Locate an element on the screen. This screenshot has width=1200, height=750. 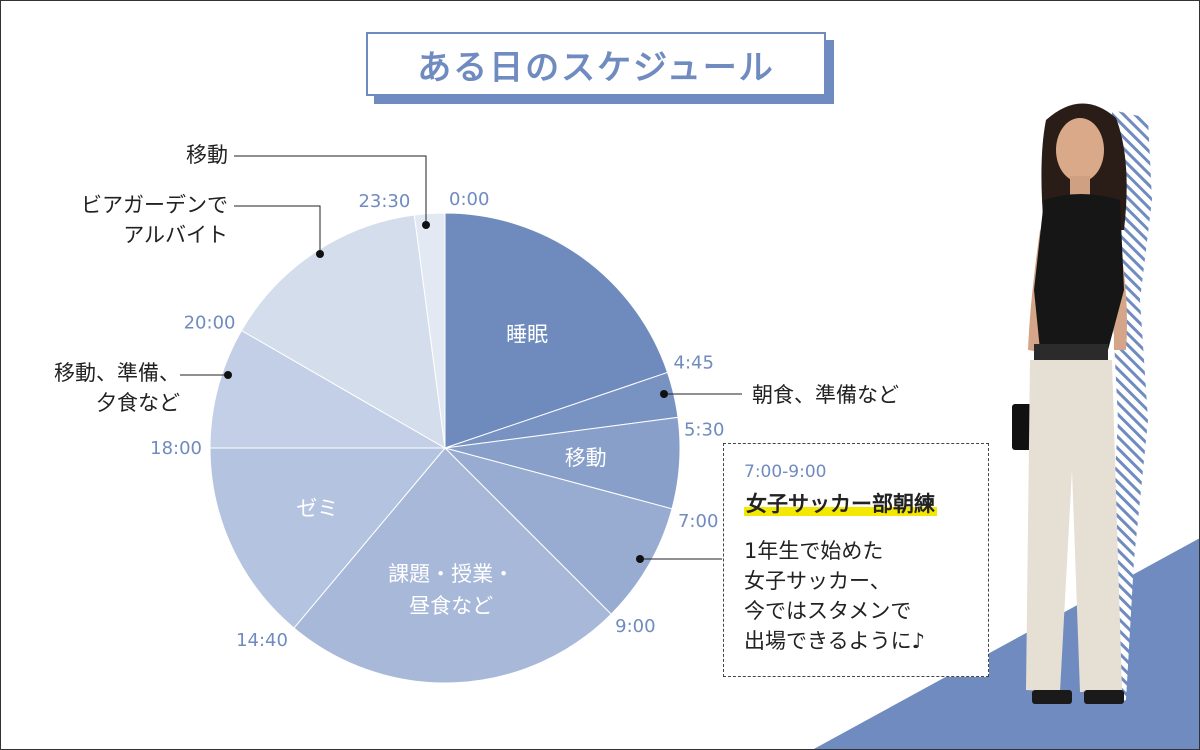
annotation-beer-line2: アルバイト is located at coordinates (175, 235).